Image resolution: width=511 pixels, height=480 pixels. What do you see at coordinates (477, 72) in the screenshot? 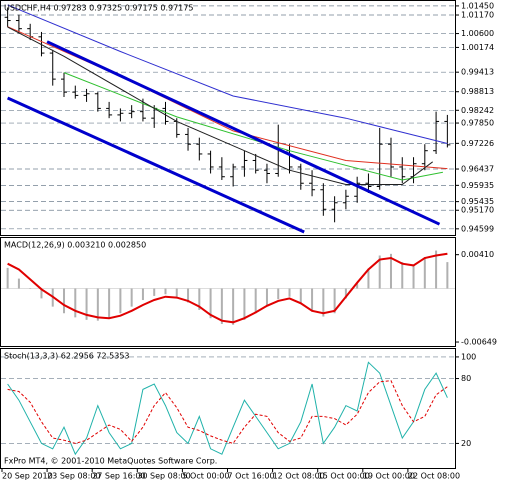
I see `y-tick-label: 0.99413` at bounding box center [477, 72].